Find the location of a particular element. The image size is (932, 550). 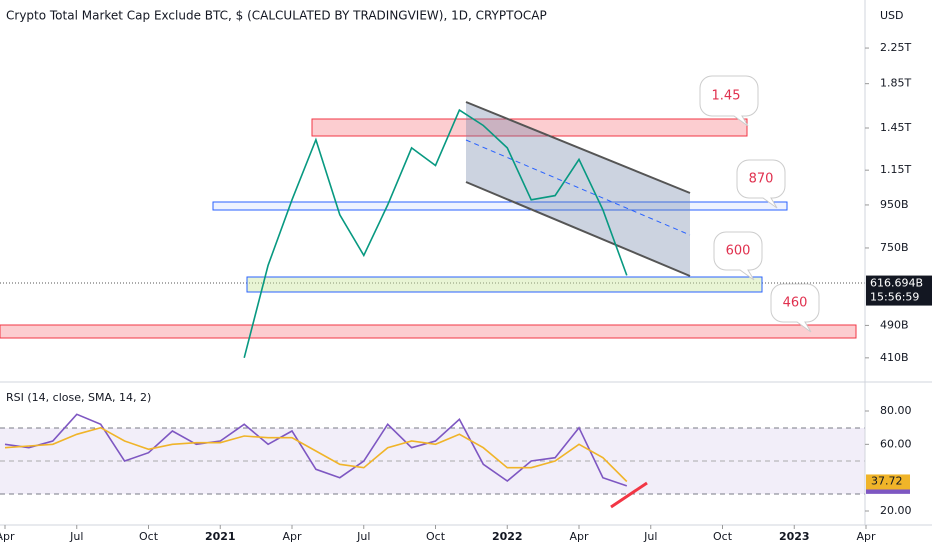

callout-text: 1.45 is located at coordinates (726, 96).